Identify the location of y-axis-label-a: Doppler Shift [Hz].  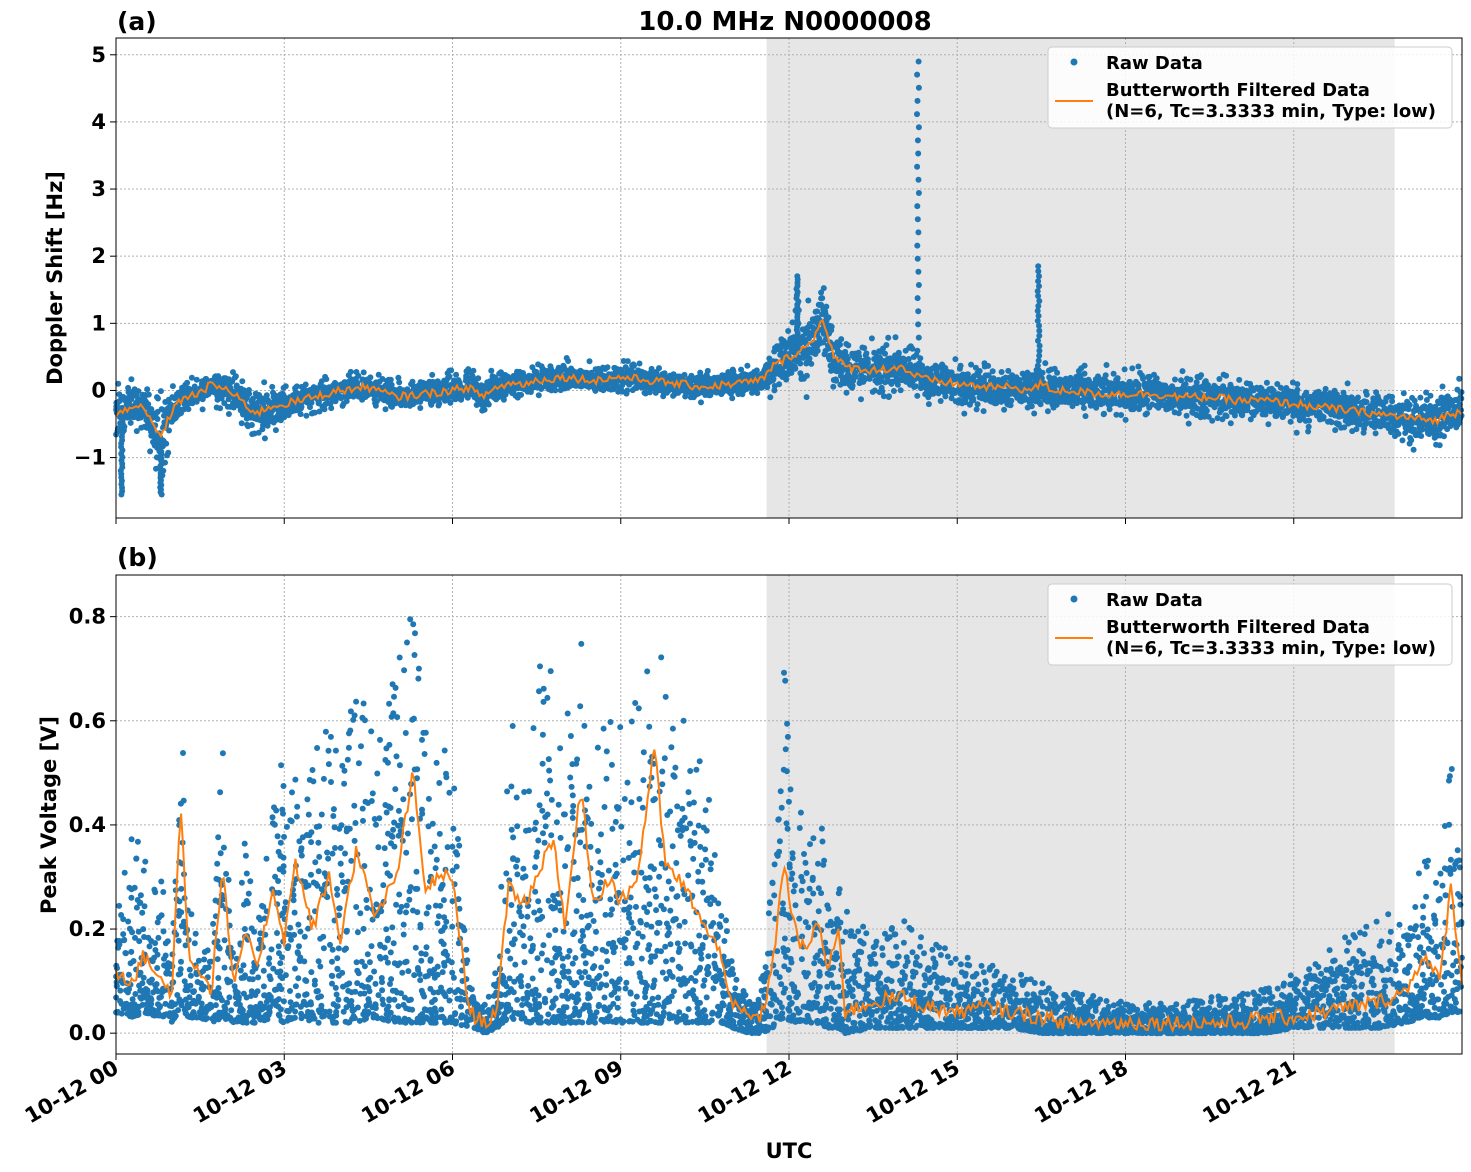
(55, 278).